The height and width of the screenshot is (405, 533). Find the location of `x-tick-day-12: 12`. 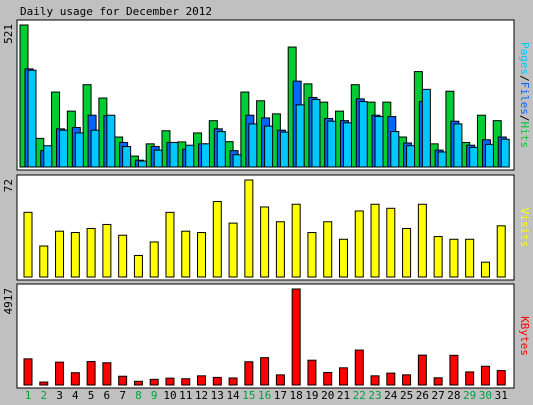

x-tick-day-12: 12 is located at coordinates (201, 395).